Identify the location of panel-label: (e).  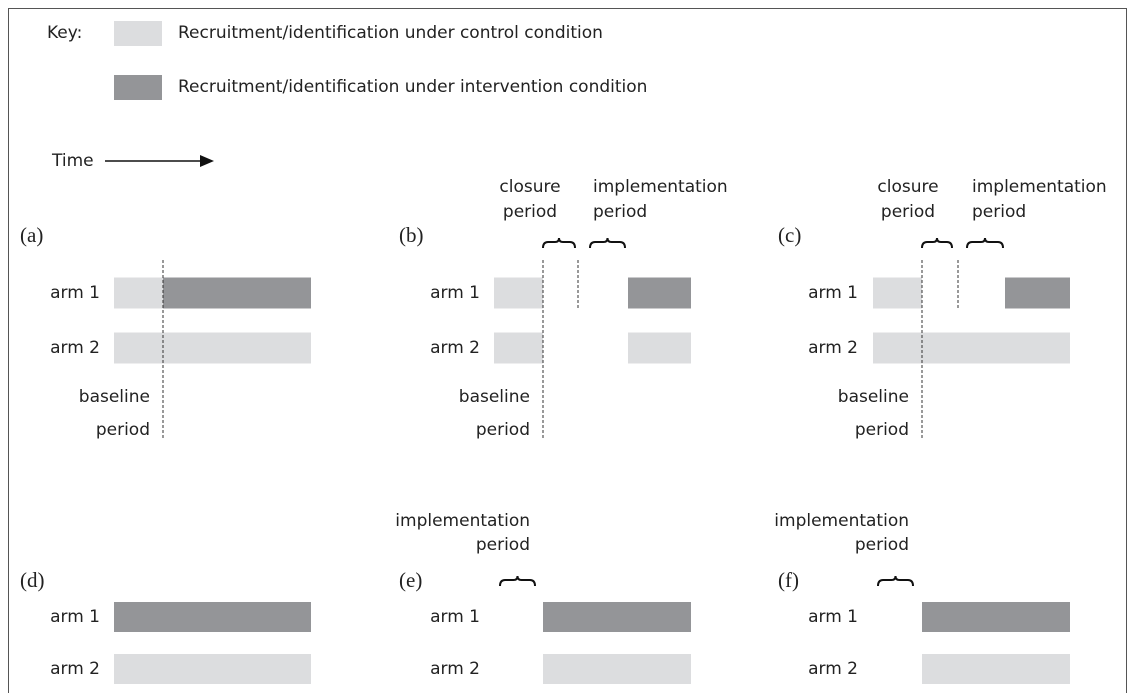
(410, 580).